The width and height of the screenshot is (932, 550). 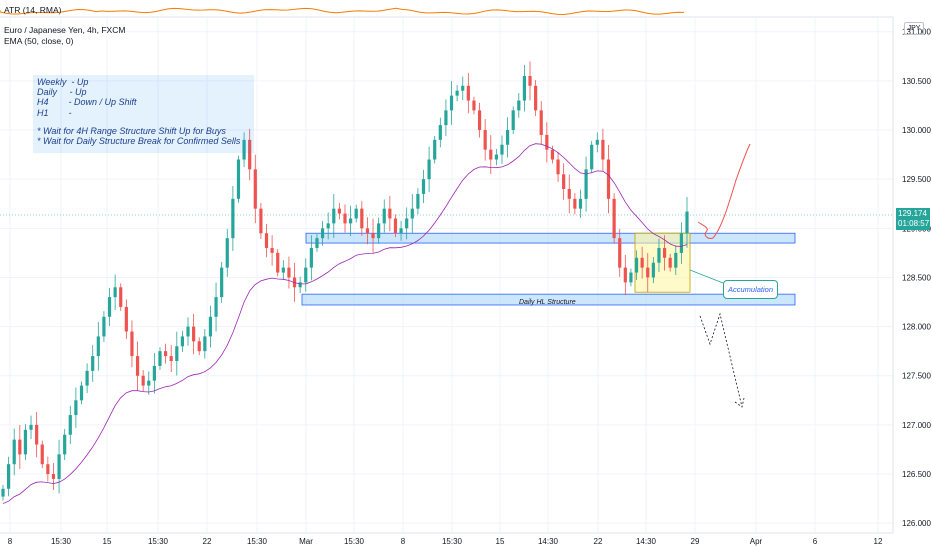 What do you see at coordinates (916, 523) in the screenshot?
I see `price-tick-label: 126.000` at bounding box center [916, 523].